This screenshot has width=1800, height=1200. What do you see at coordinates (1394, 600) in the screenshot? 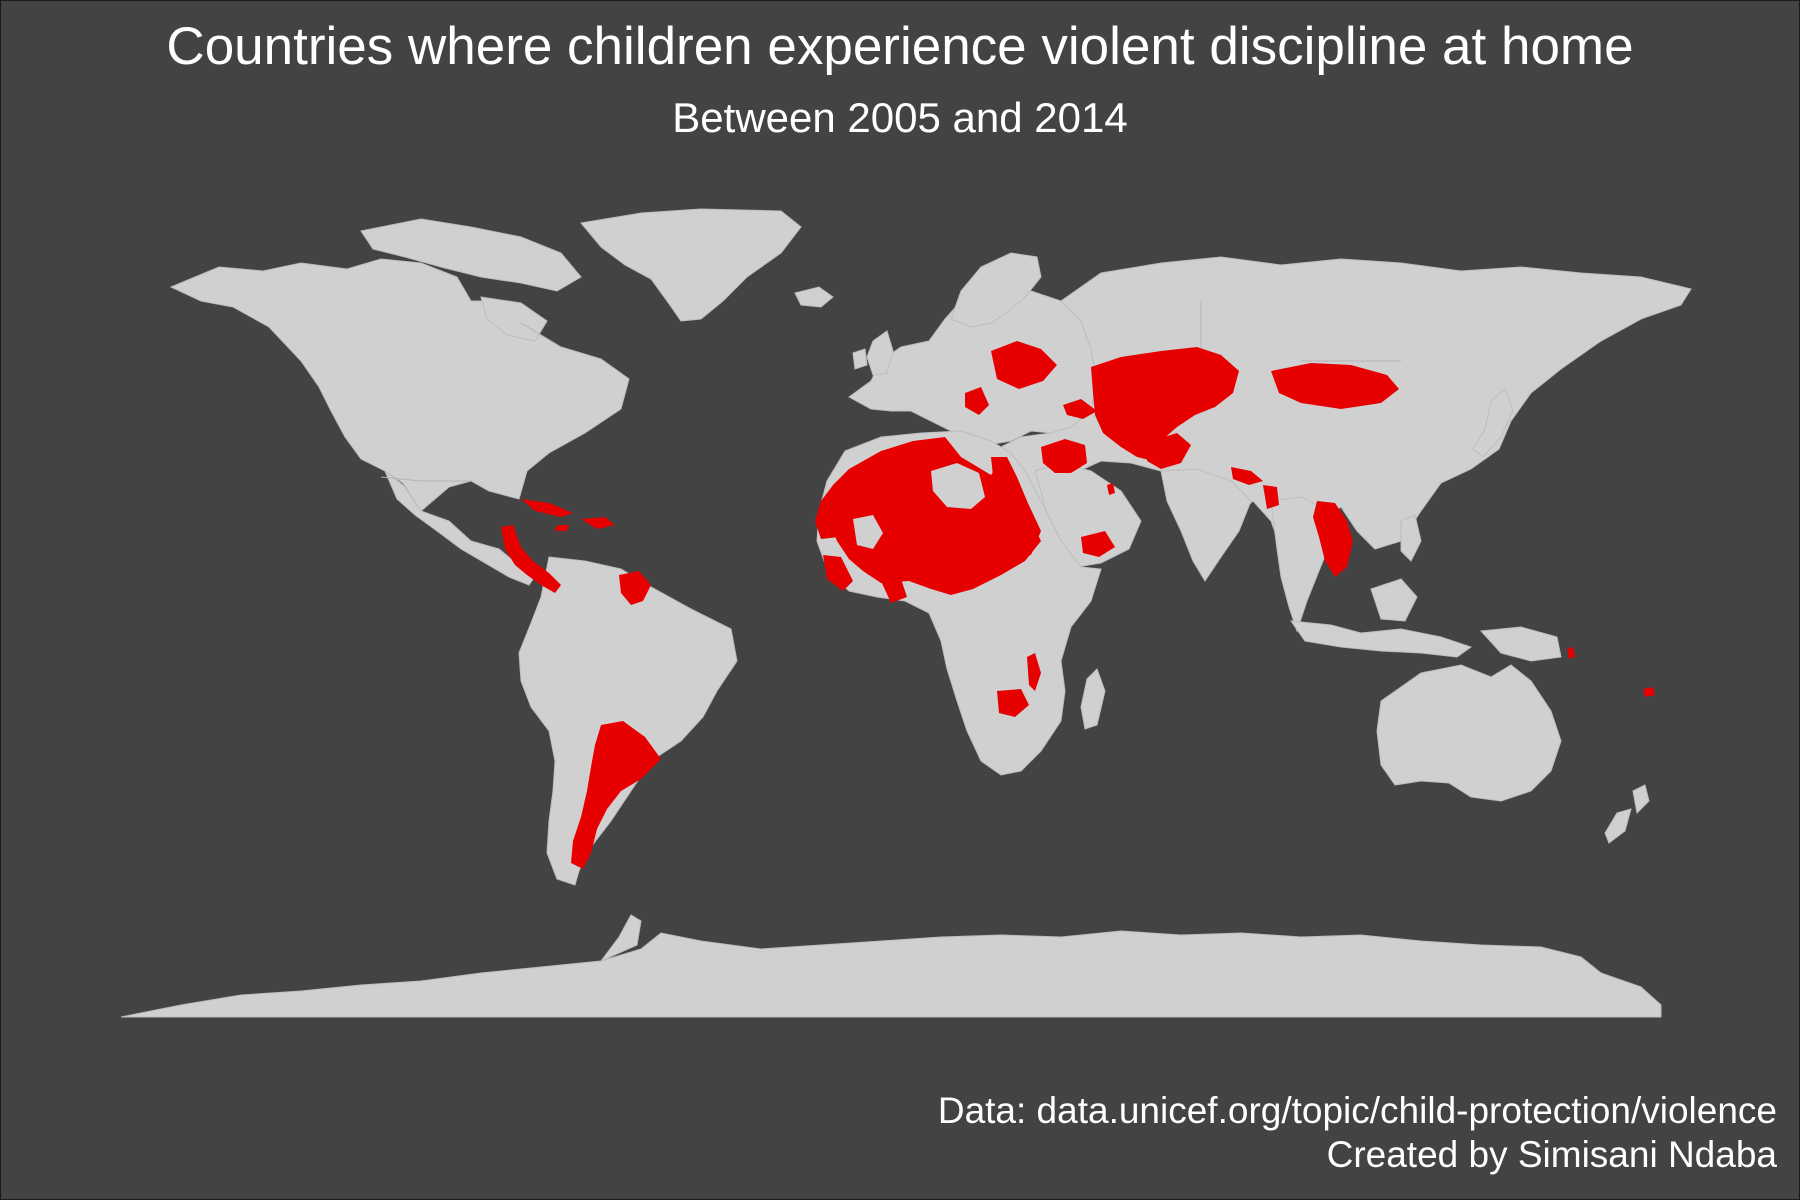
I see `land-borneo` at bounding box center [1394, 600].